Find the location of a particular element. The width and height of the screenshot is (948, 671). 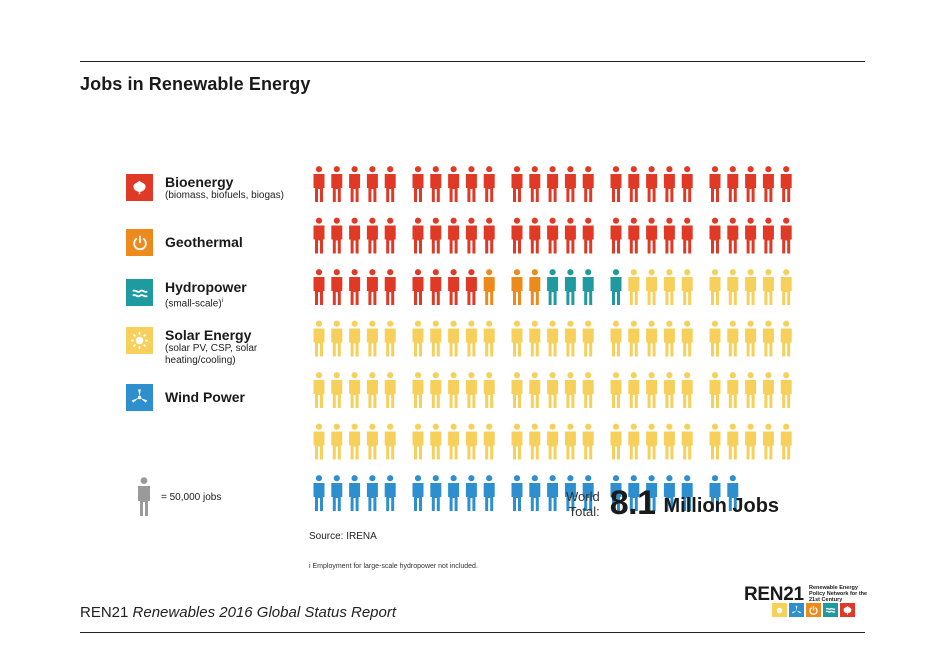

source-note: Source: IRENA is located at coordinates (343, 536).